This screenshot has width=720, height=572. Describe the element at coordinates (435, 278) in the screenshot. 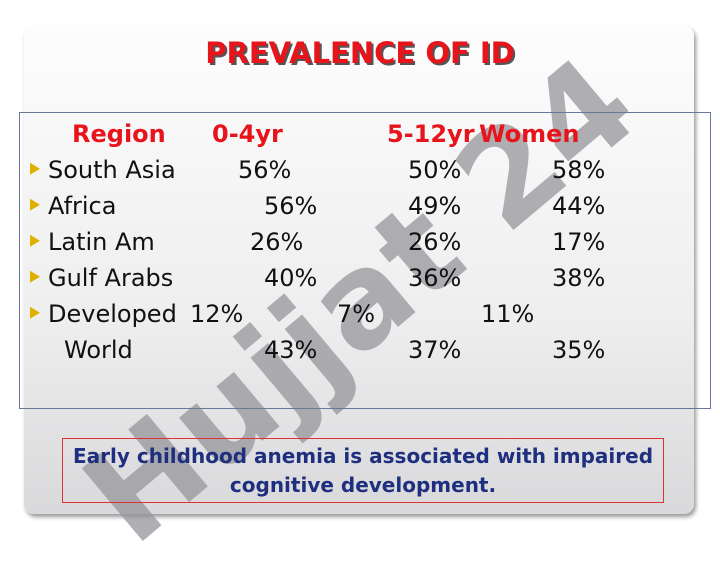

I see `table-cell: 36%` at that location.